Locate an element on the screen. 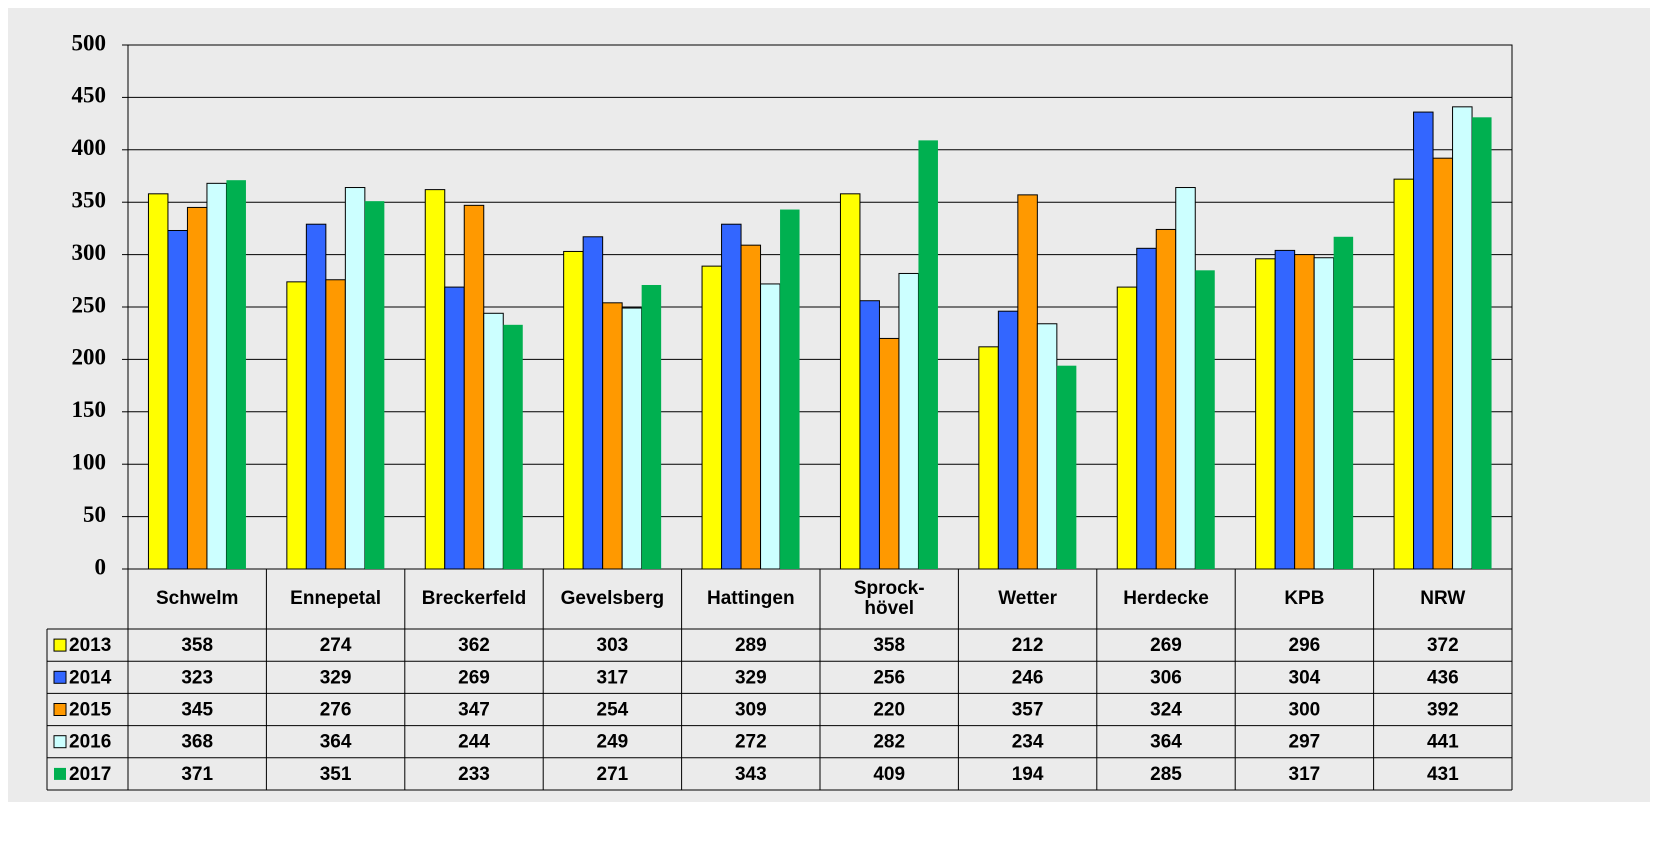  x-tick-label: Hattingen is located at coordinates (750, 598).